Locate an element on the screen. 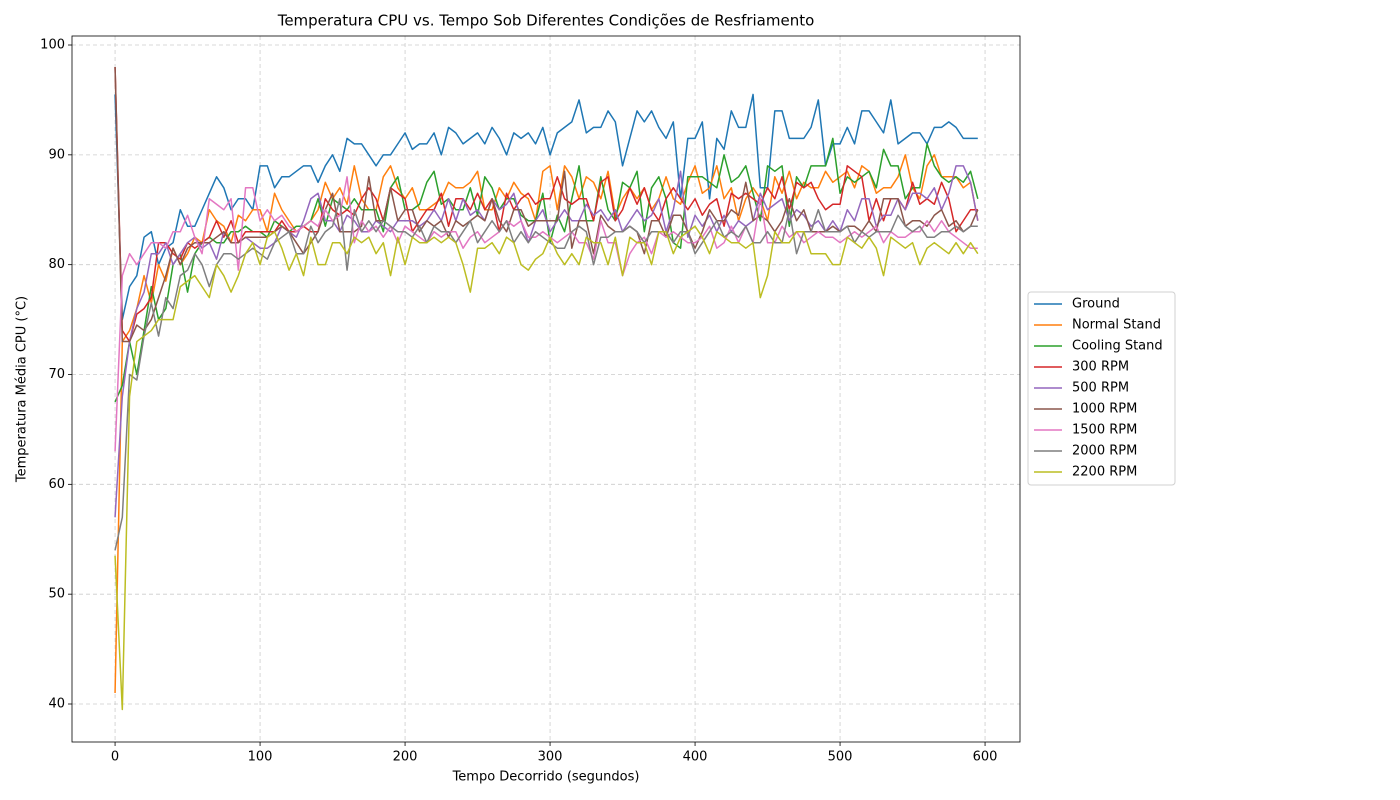 This screenshot has width=1400, height=800. x-tick-label: 500 is located at coordinates (840, 757).